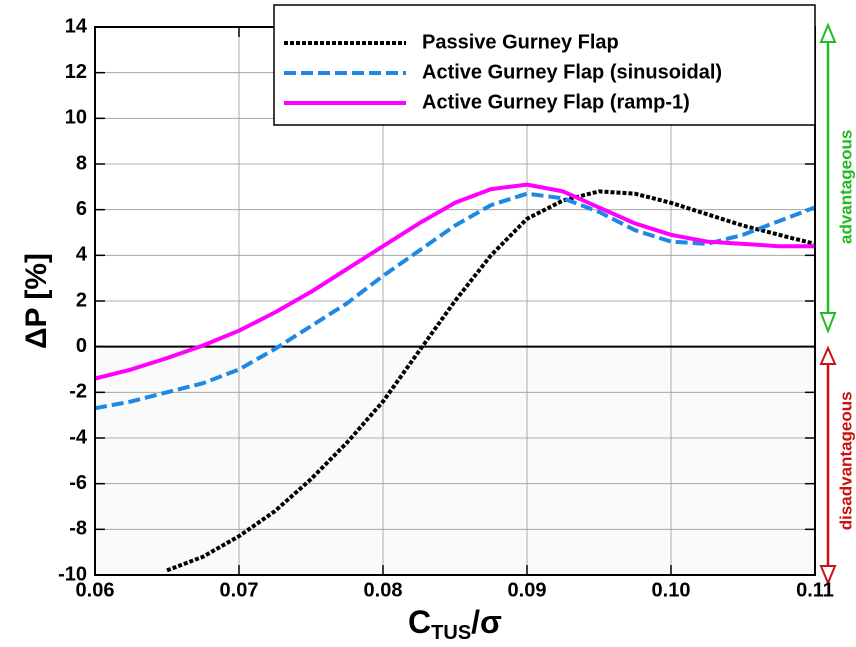 The height and width of the screenshot is (647, 856). What do you see at coordinates (76, 26) in the screenshot?
I see `y-tick-label: 14` at bounding box center [76, 26].